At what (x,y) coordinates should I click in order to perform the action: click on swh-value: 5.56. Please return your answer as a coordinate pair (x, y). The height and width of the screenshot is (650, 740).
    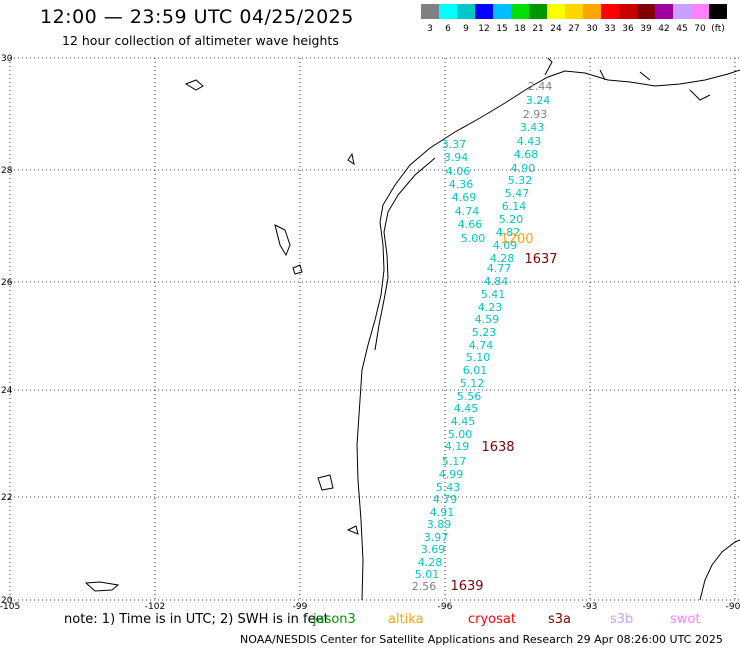
    Looking at the image, I should click on (469, 396).